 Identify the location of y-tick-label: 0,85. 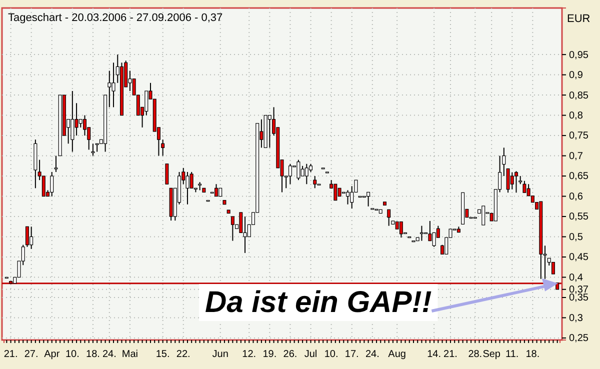
(579, 96).